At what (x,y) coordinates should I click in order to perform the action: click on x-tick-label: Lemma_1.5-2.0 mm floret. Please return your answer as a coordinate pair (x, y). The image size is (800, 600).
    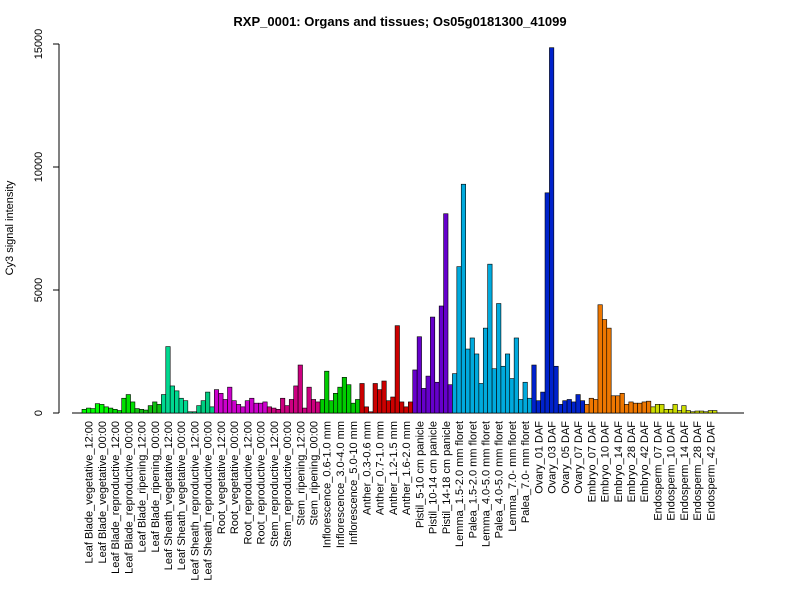
    Looking at the image, I should click on (460, 484).